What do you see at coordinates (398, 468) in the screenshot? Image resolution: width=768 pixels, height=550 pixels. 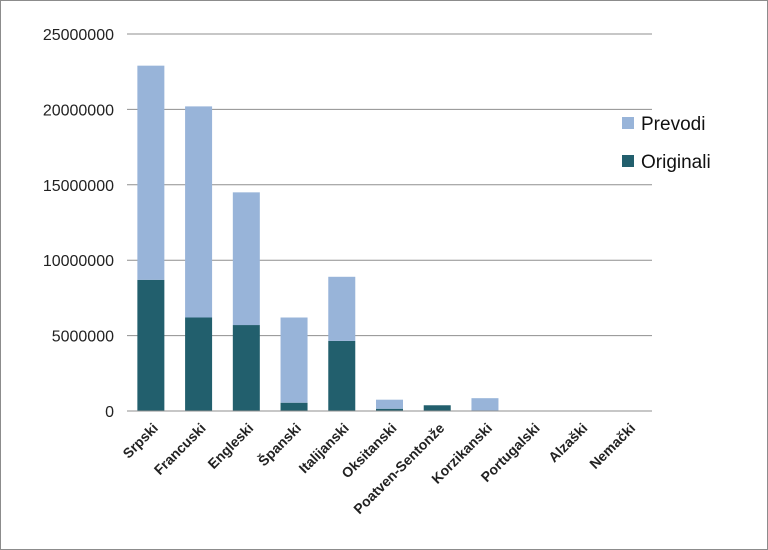 I see `x-tick-label: Poatven-Sentonže` at bounding box center [398, 468].